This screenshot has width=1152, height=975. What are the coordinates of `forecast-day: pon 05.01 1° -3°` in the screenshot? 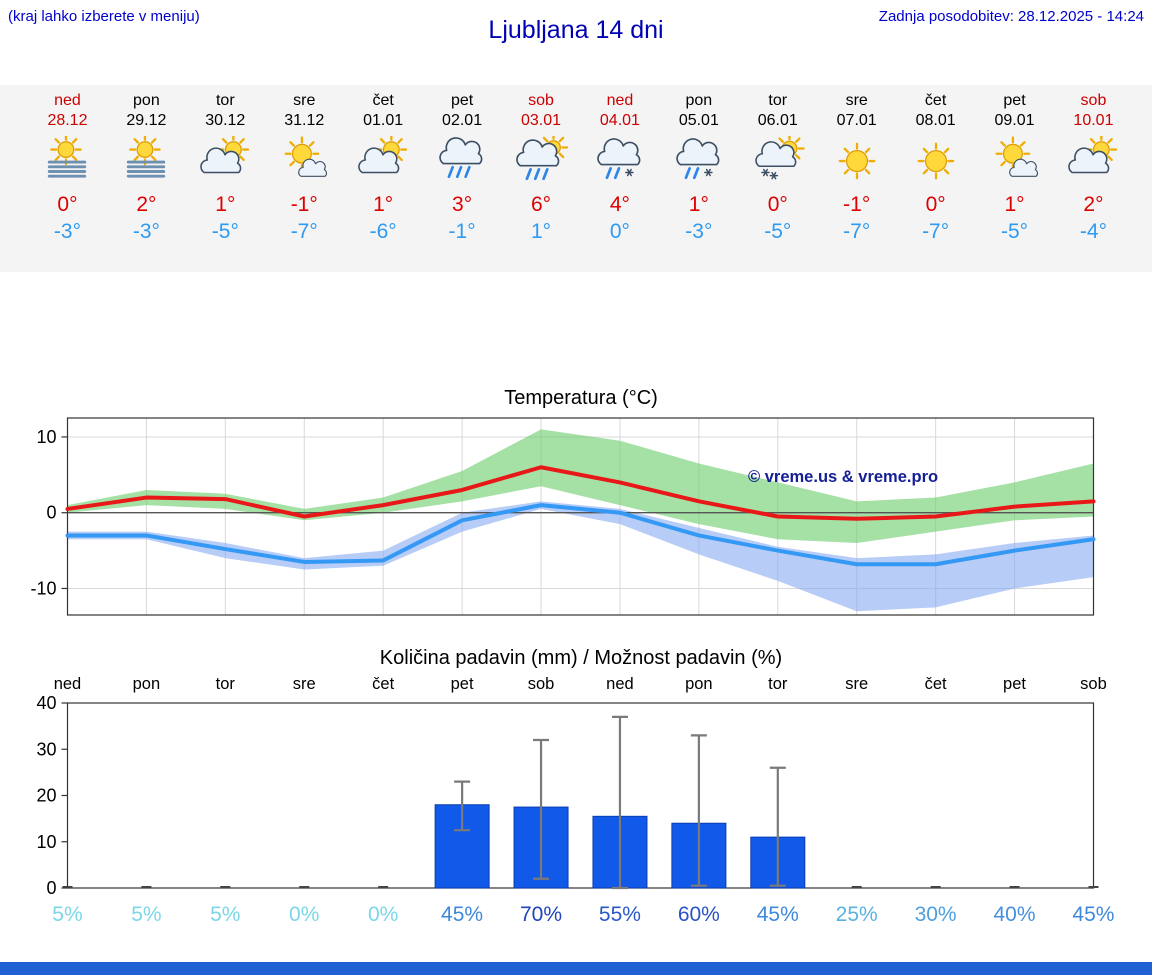 It's located at (698, 168).